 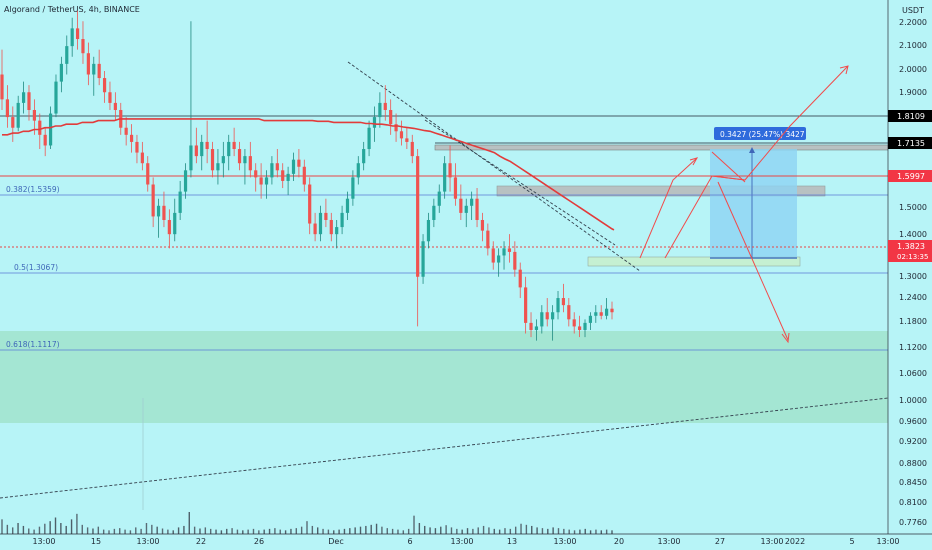 What do you see at coordinates (910, 251) in the screenshot?
I see `price-label-box-current` at bounding box center [910, 251].